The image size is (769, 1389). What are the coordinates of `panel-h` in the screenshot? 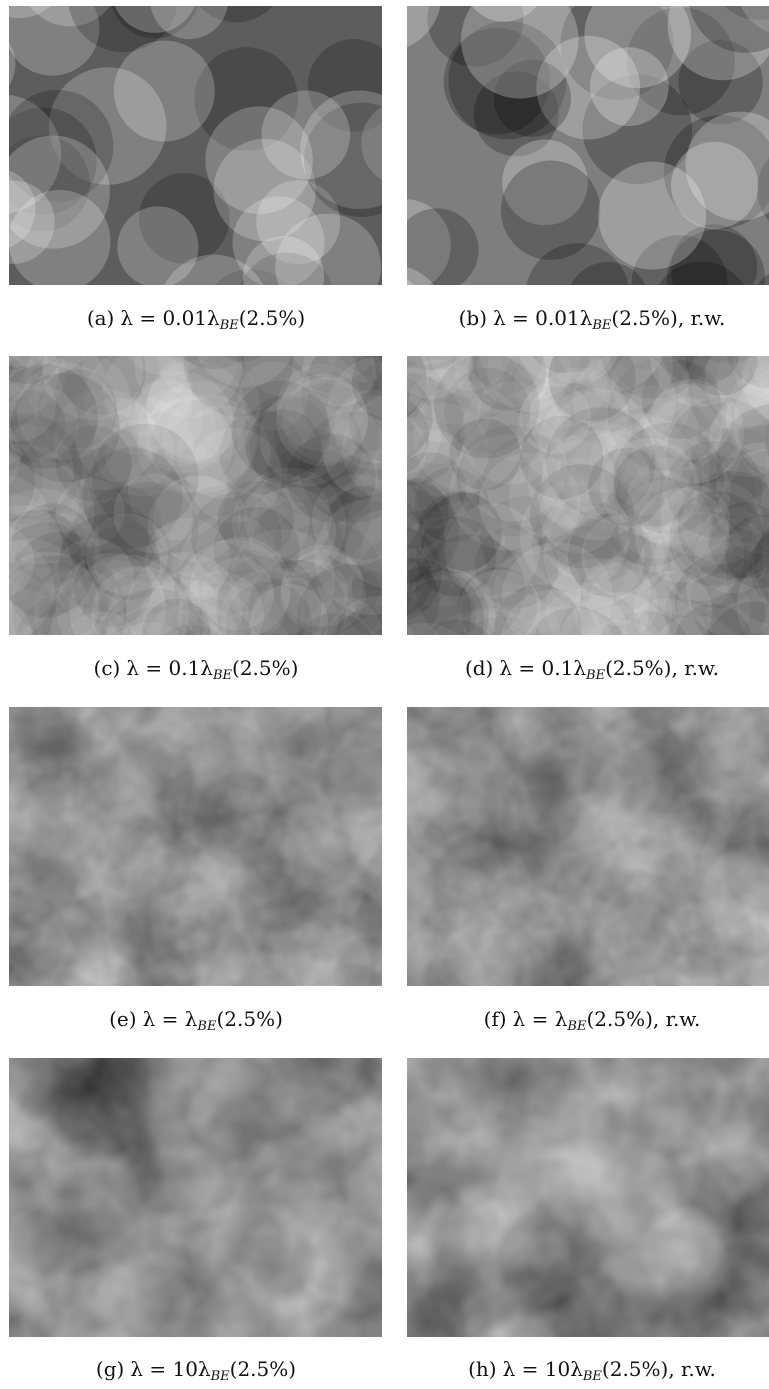 It's located at (588, 1197).